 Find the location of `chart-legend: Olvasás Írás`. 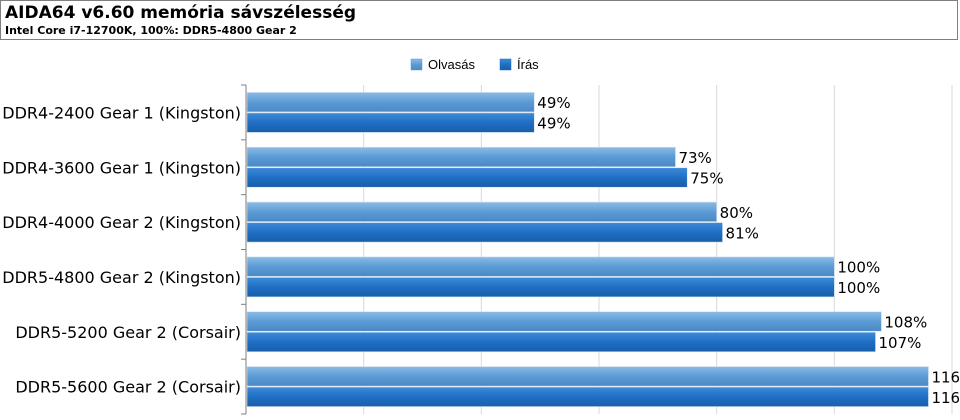

chart-legend: Olvasás Írás is located at coordinates (474, 64).